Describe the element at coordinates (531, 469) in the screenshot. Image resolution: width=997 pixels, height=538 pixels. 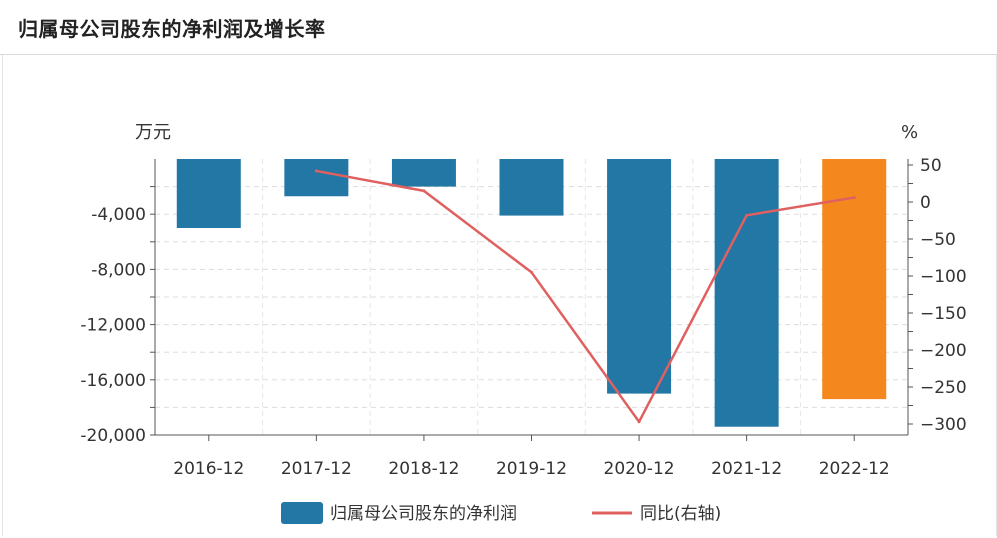
I see `x-axis-tick-label: 2019-12` at that location.